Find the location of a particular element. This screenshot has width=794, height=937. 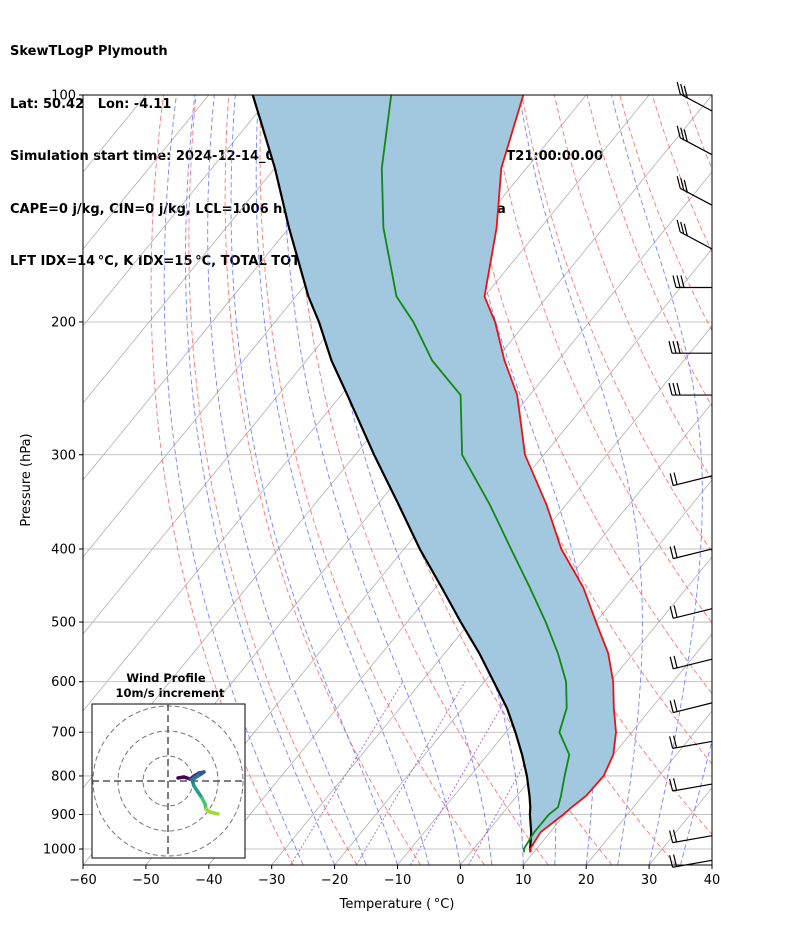

y-tick-label: 100 is located at coordinates (63, 96).